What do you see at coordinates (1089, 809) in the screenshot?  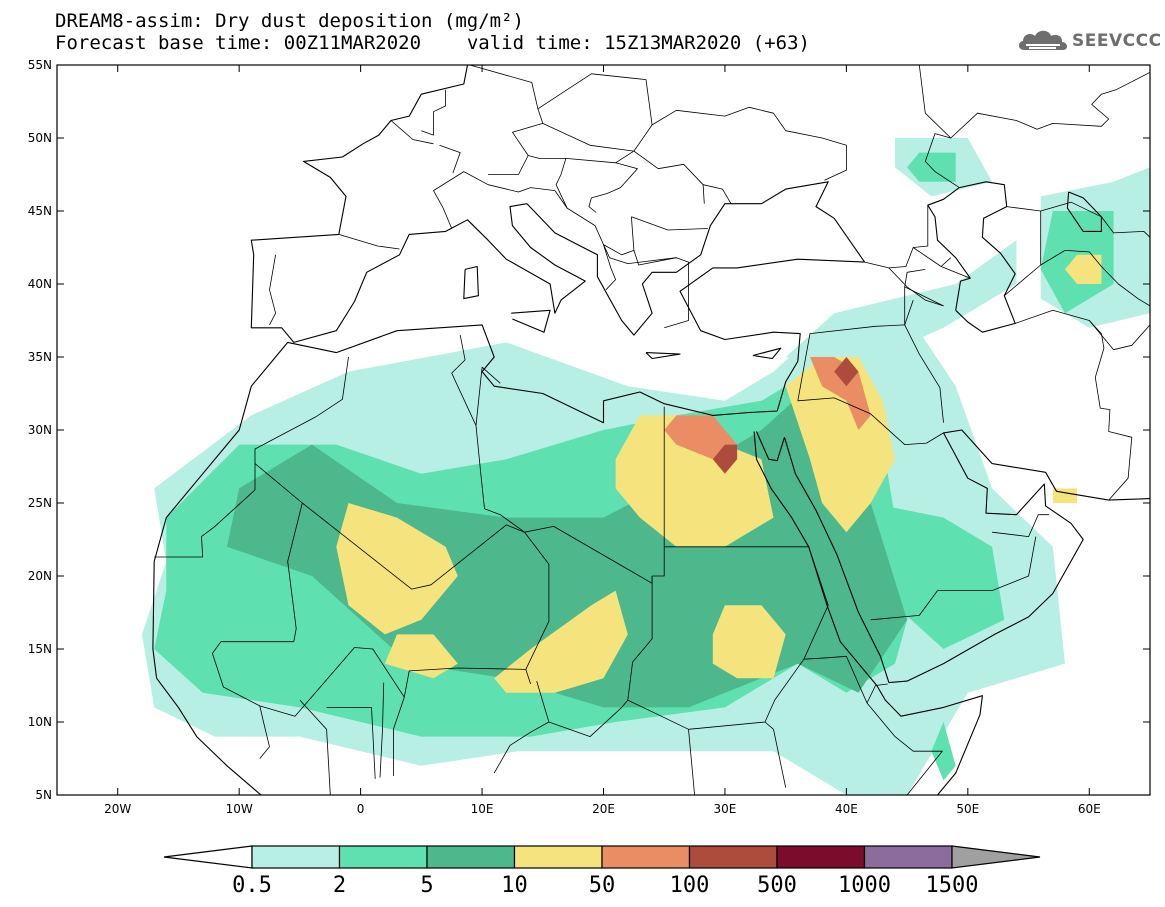 I see `lon-tick-label: 60E` at bounding box center [1089, 809].